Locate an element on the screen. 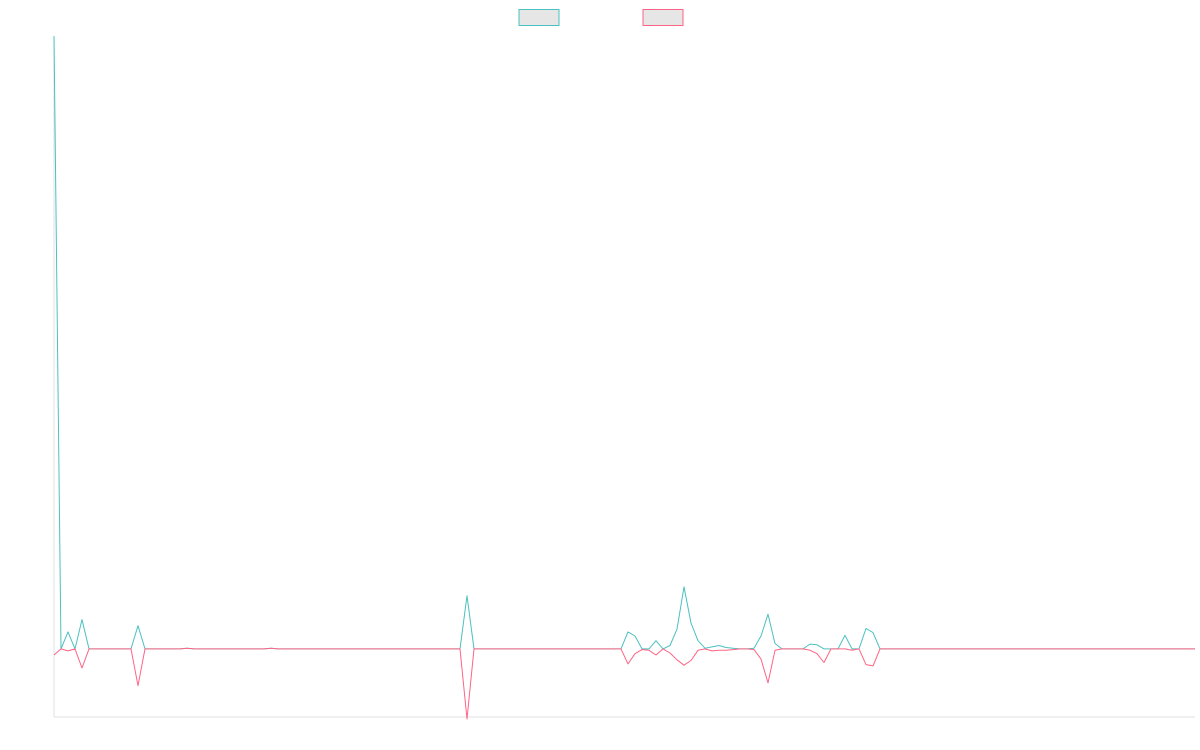 This screenshot has height=750, width=1200. legend is located at coordinates (601, 17).